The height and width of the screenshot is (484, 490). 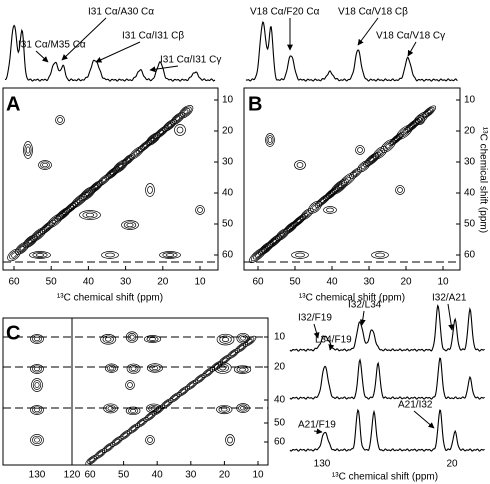 What do you see at coordinates (470, 224) in the screenshot?
I see `y-tick-label: 50` at bounding box center [470, 224].